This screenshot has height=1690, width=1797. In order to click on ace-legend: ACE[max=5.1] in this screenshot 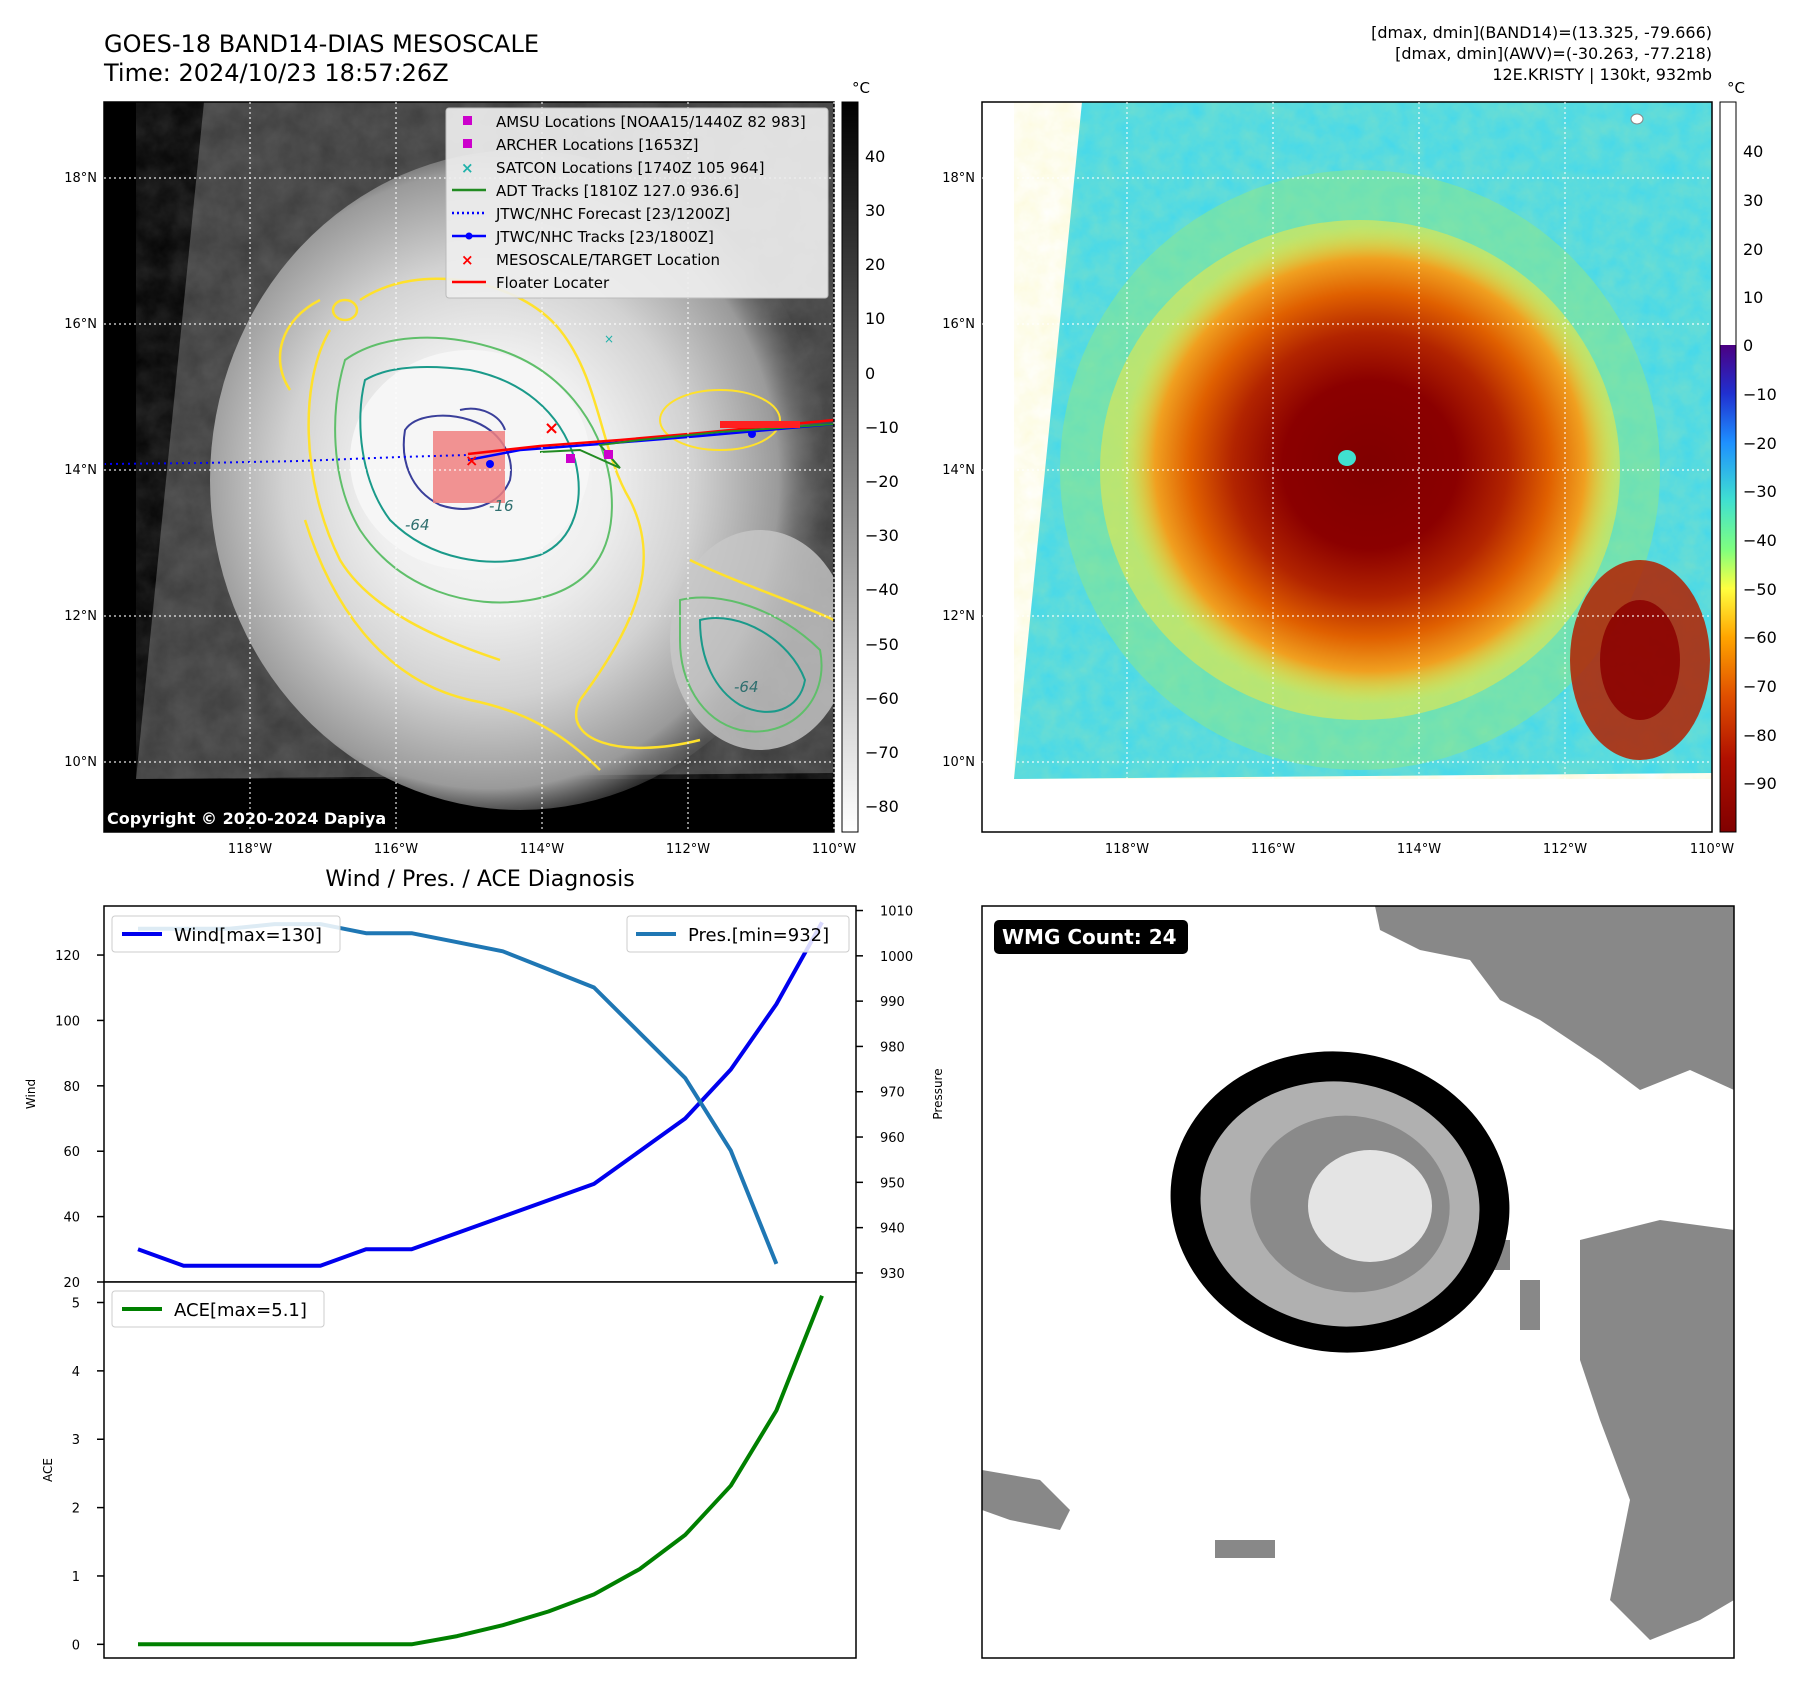, I will do `click(218, 1309)`.